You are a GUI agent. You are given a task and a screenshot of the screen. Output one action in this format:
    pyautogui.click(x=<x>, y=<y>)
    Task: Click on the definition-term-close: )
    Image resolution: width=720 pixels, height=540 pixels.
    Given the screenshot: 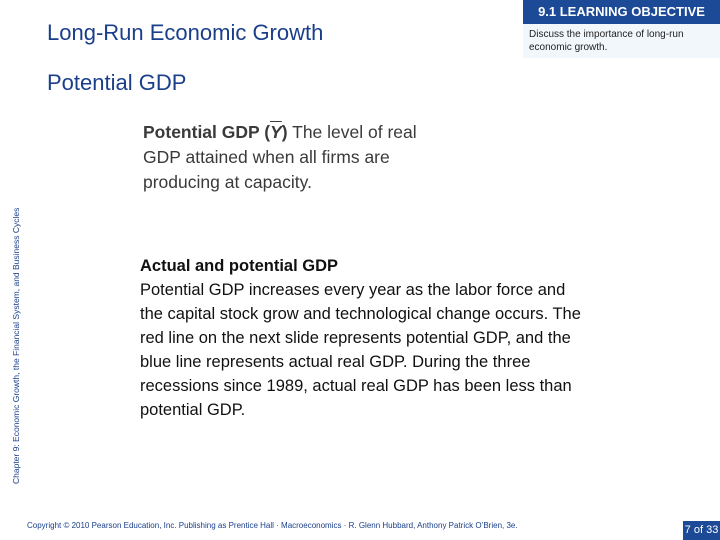 What is the action you would take?
    pyautogui.click(x=284, y=132)
    